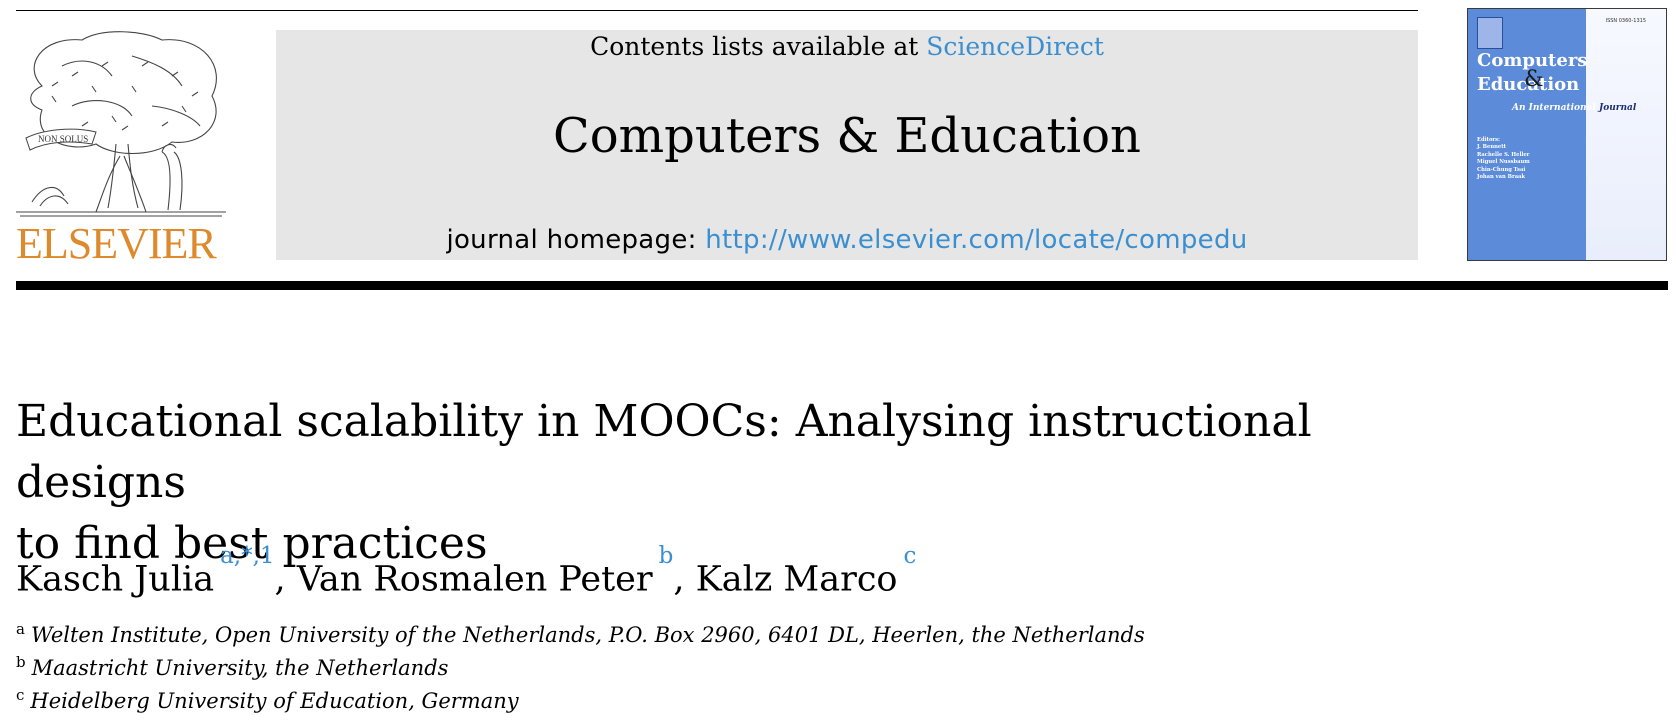 The height and width of the screenshot is (720, 1676). I want to click on cover-editor: J. Bennett, so click(1491, 147).